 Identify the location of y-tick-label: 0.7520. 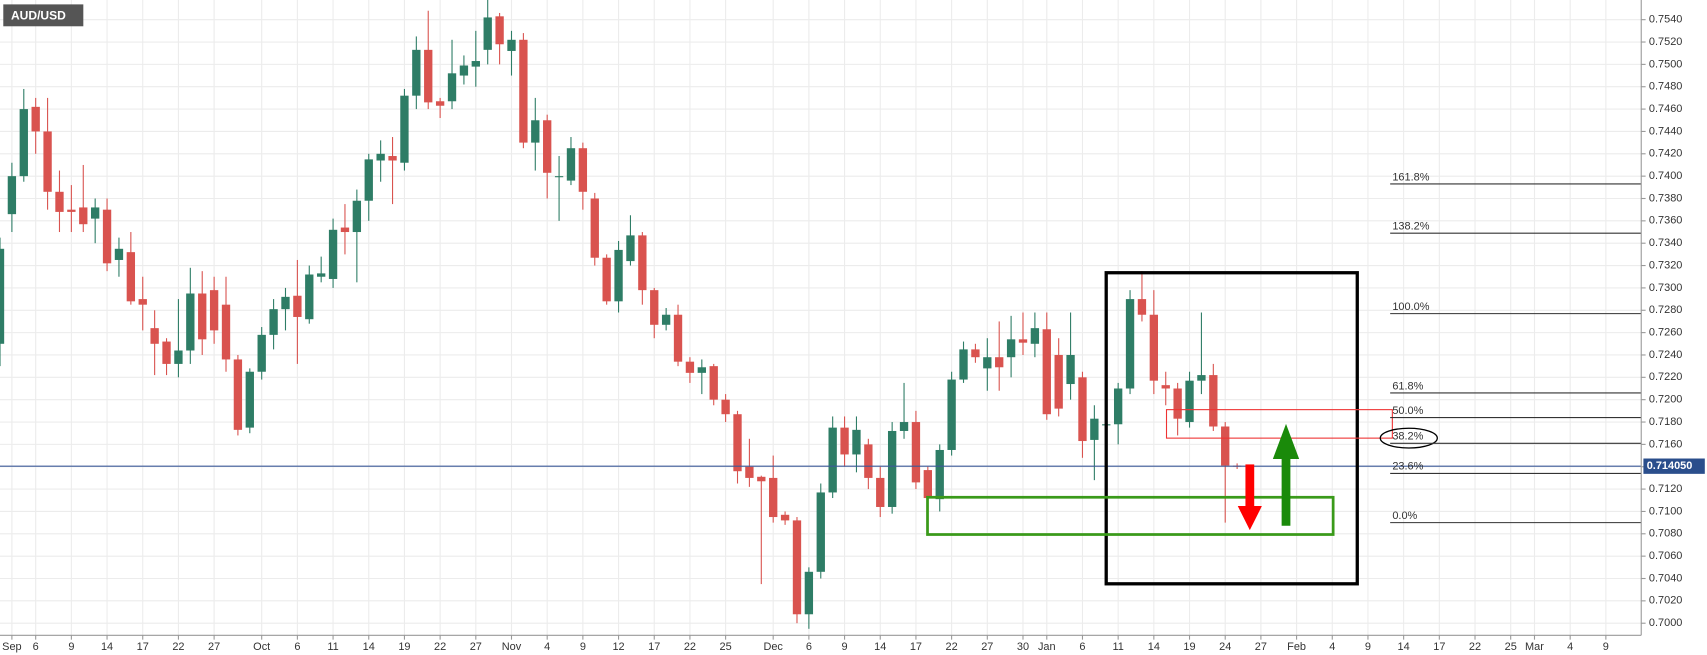
(1665, 42).